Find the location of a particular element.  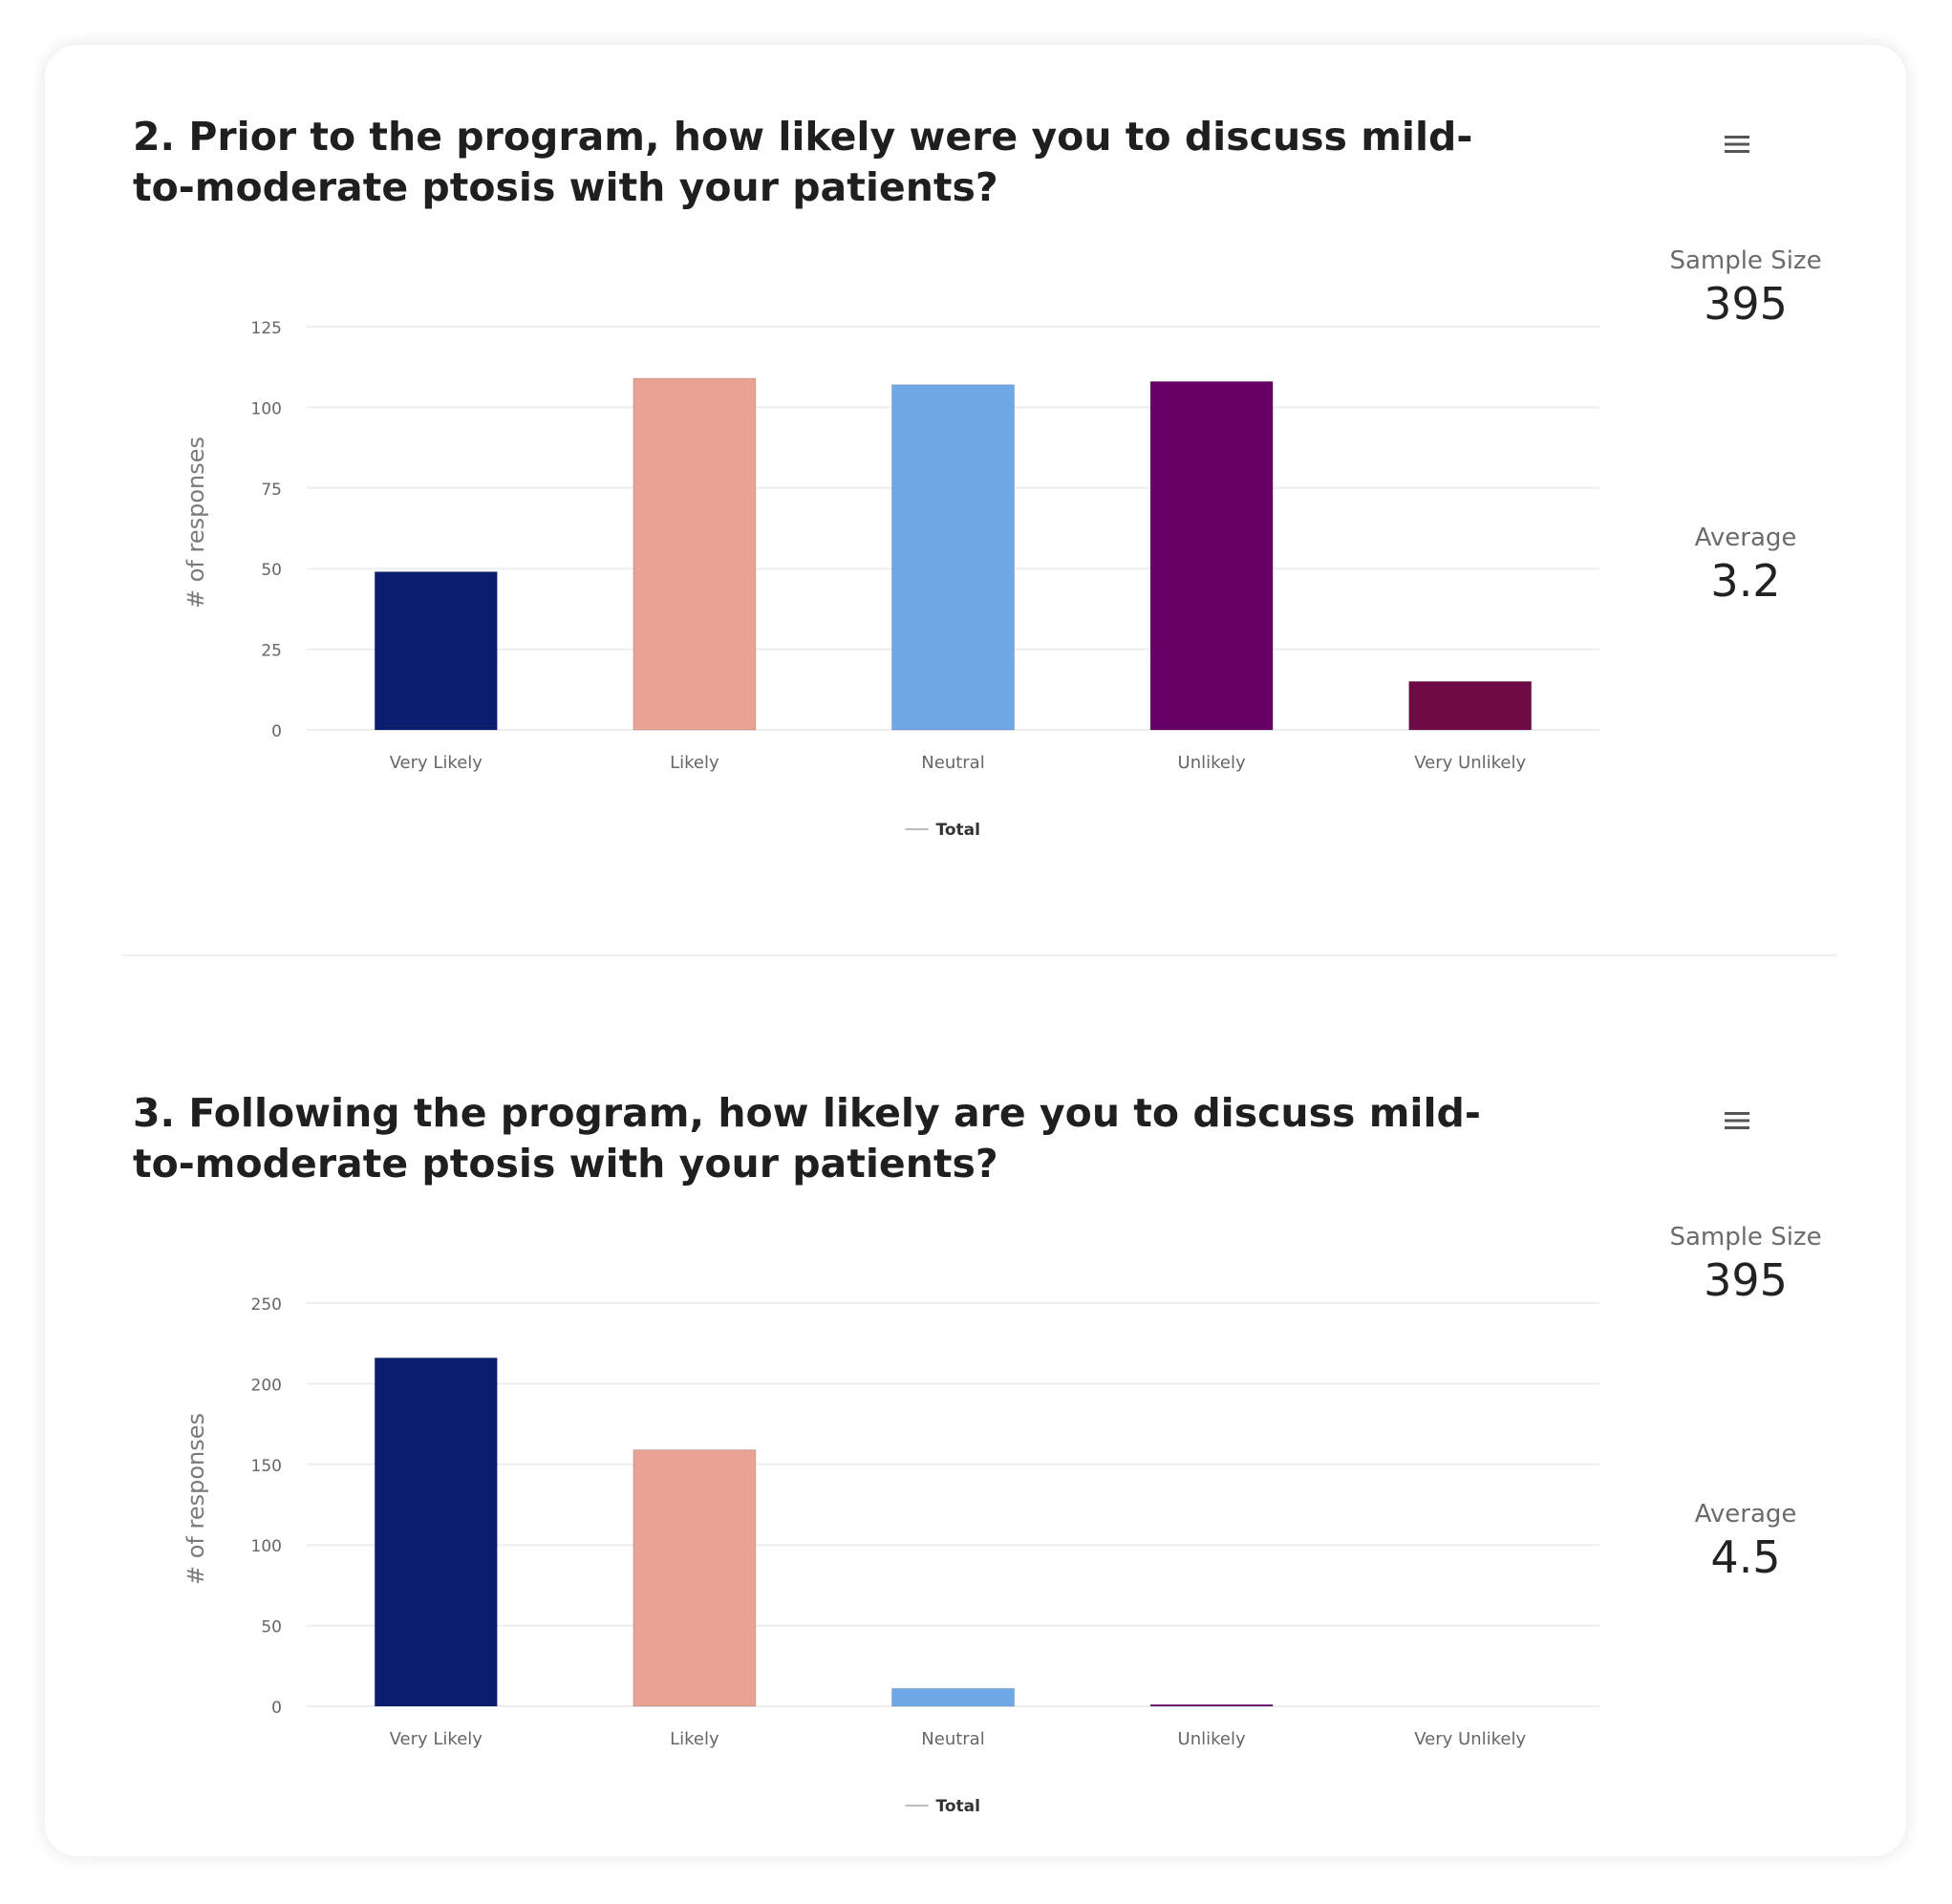

y-tick-label: 125 is located at coordinates (266, 328).